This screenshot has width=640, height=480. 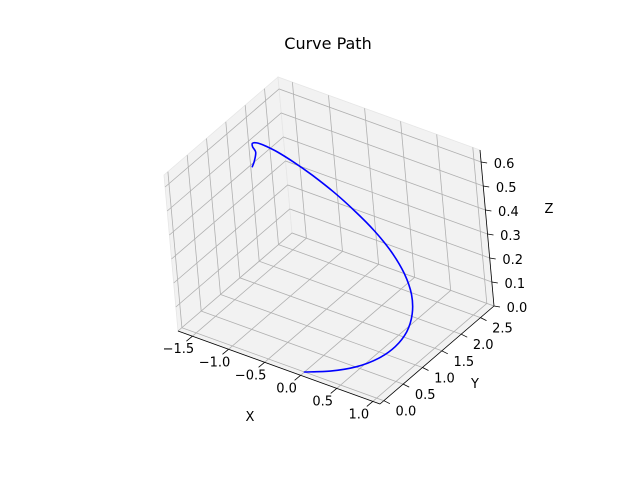 I want to click on y-tick-label-4: 2.0, so click(x=483, y=345).